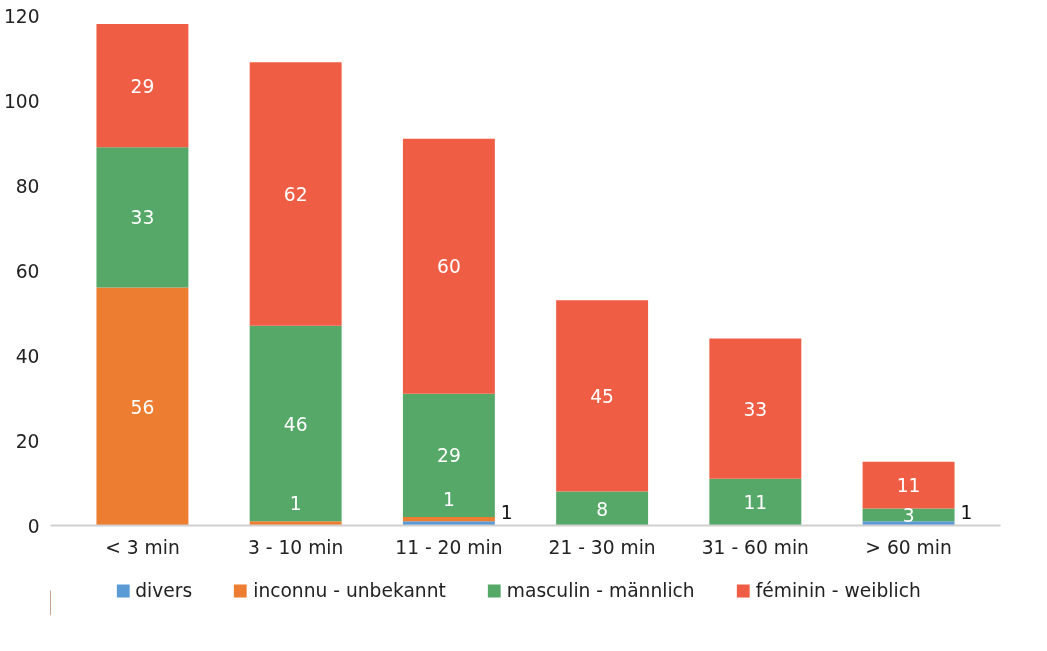 The image size is (1047, 651). What do you see at coordinates (349, 590) in the screenshot?
I see `legend-label: inconnu - unbekannt` at bounding box center [349, 590].